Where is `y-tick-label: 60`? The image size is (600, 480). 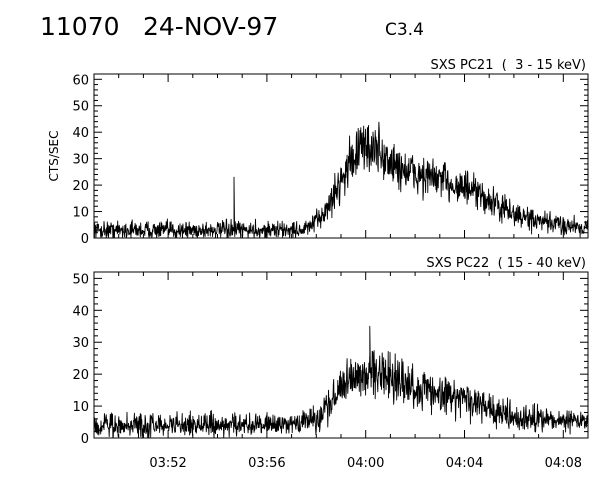 y-tick-label: 60 is located at coordinates (80, 80).